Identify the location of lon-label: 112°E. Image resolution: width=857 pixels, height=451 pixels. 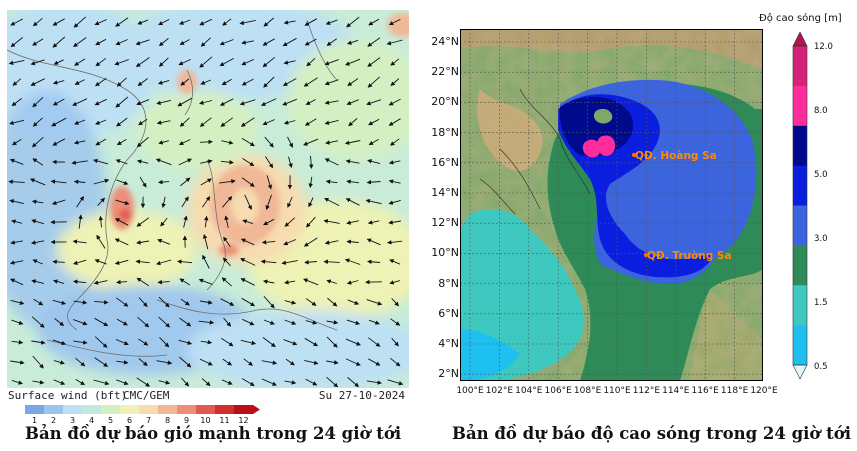
(646, 391).